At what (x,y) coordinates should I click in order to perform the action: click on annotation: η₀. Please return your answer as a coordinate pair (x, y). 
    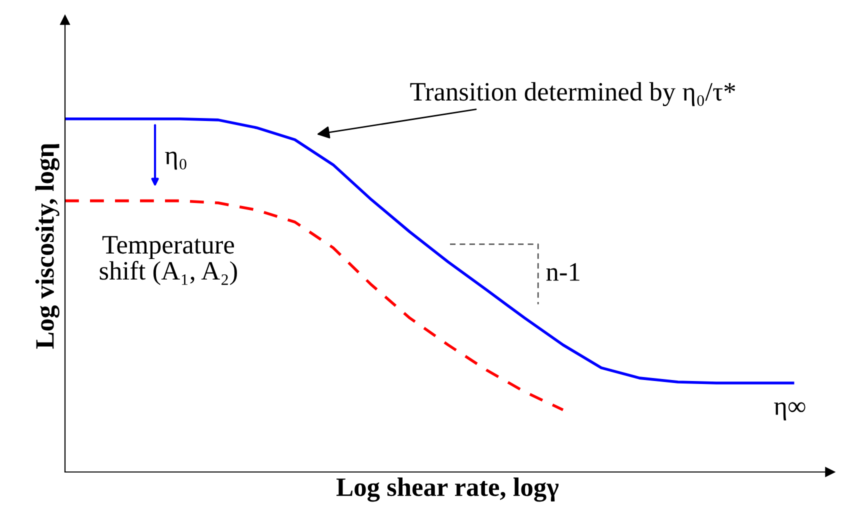
    Looking at the image, I should click on (175, 161).